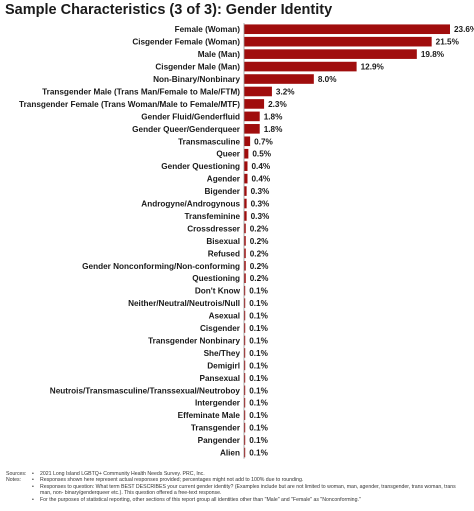 The image size is (474, 511). What do you see at coordinates (218, 291) in the screenshot?
I see `category-label: Don't Know` at bounding box center [218, 291].